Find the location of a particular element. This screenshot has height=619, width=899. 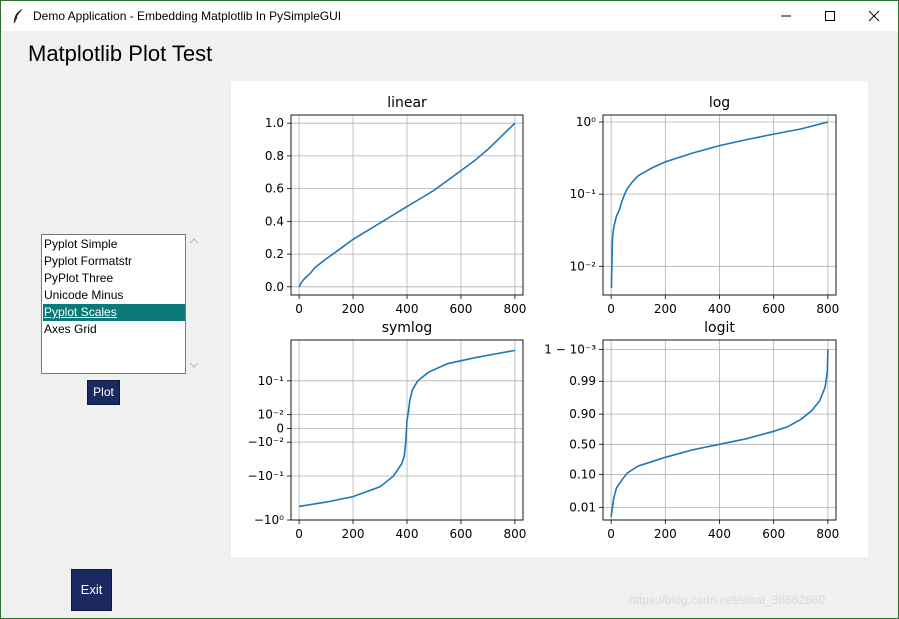

subplot-linear: 0 200 400 600 800 0.0 0.2 0.4 0.6 0.8 1.0 linear is located at coordinates (395, 205).